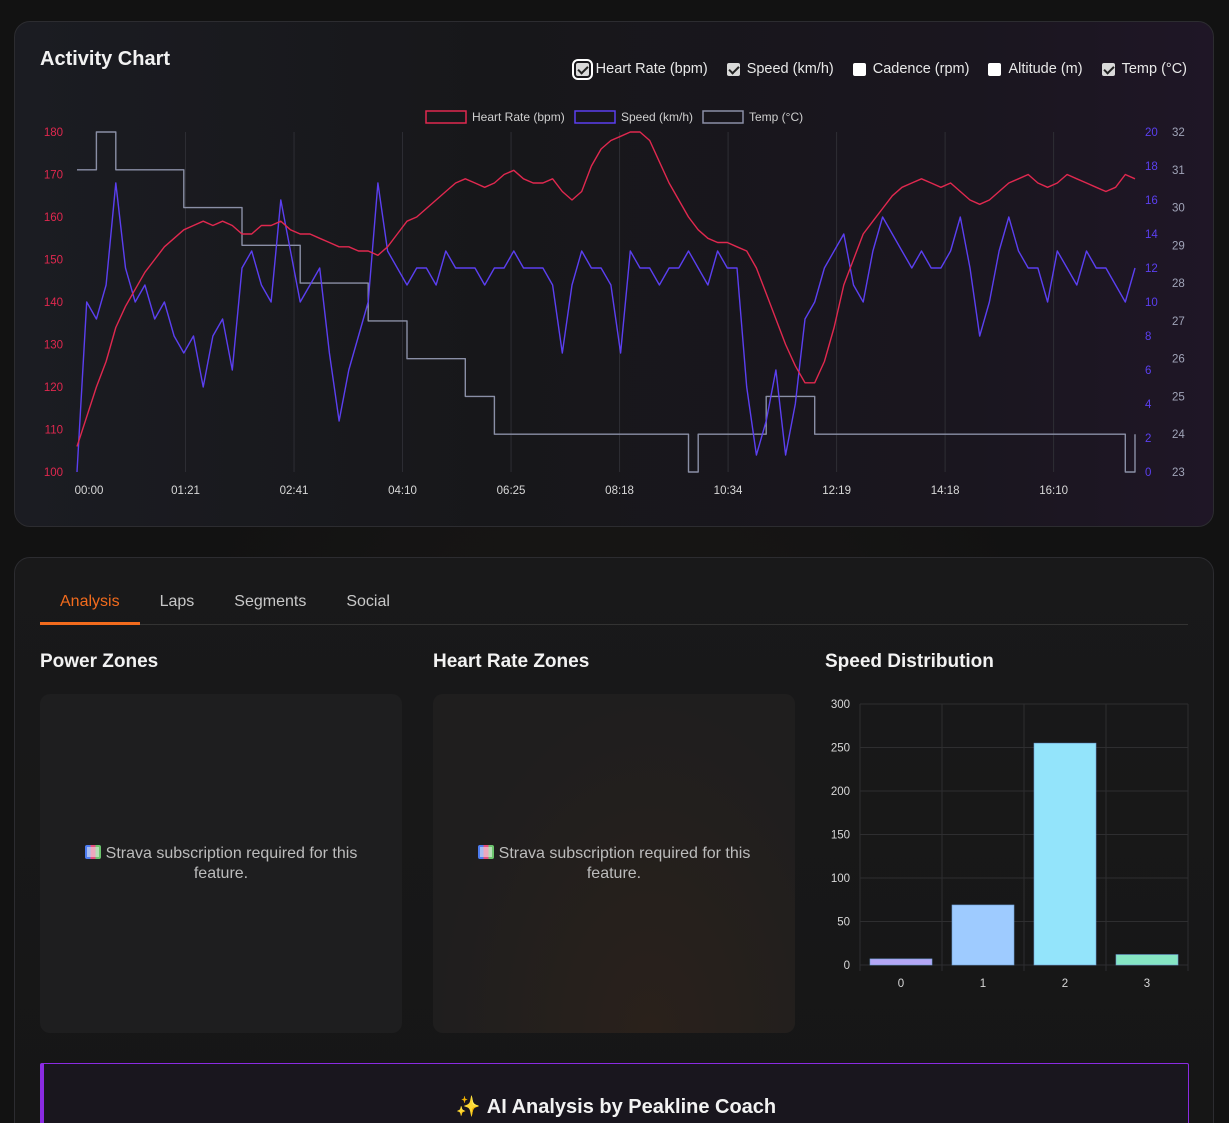 The width and height of the screenshot is (1229, 1123). Describe the element at coordinates (733, 69) in the screenshot. I see `checkbox-speed` at that location.